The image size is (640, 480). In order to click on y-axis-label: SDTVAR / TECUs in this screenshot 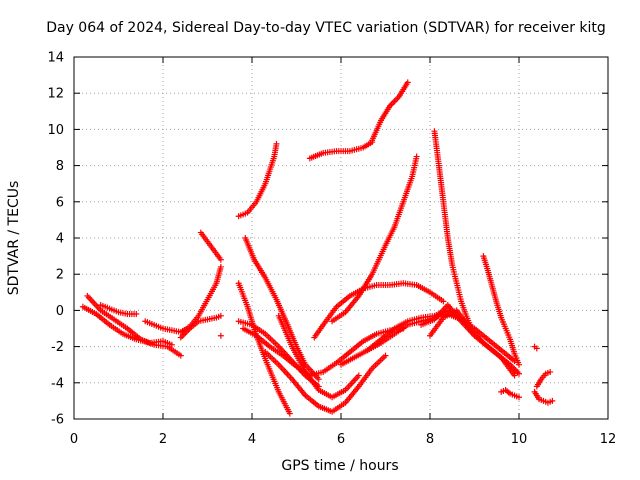, I will do `click(14, 238)`.